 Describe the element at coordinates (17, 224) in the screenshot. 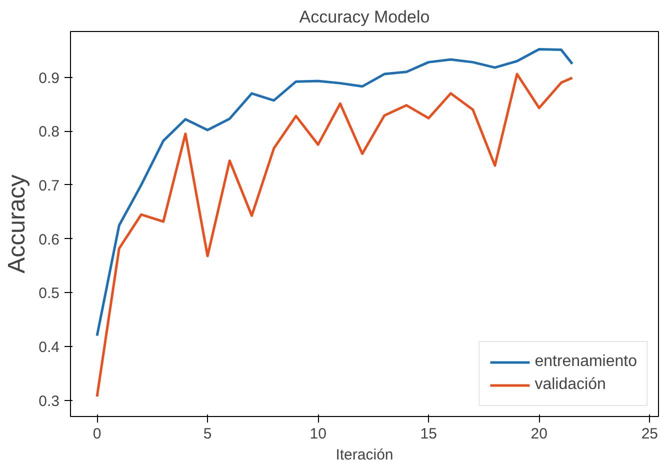

I see `y-axis-title: Accuracy` at that location.